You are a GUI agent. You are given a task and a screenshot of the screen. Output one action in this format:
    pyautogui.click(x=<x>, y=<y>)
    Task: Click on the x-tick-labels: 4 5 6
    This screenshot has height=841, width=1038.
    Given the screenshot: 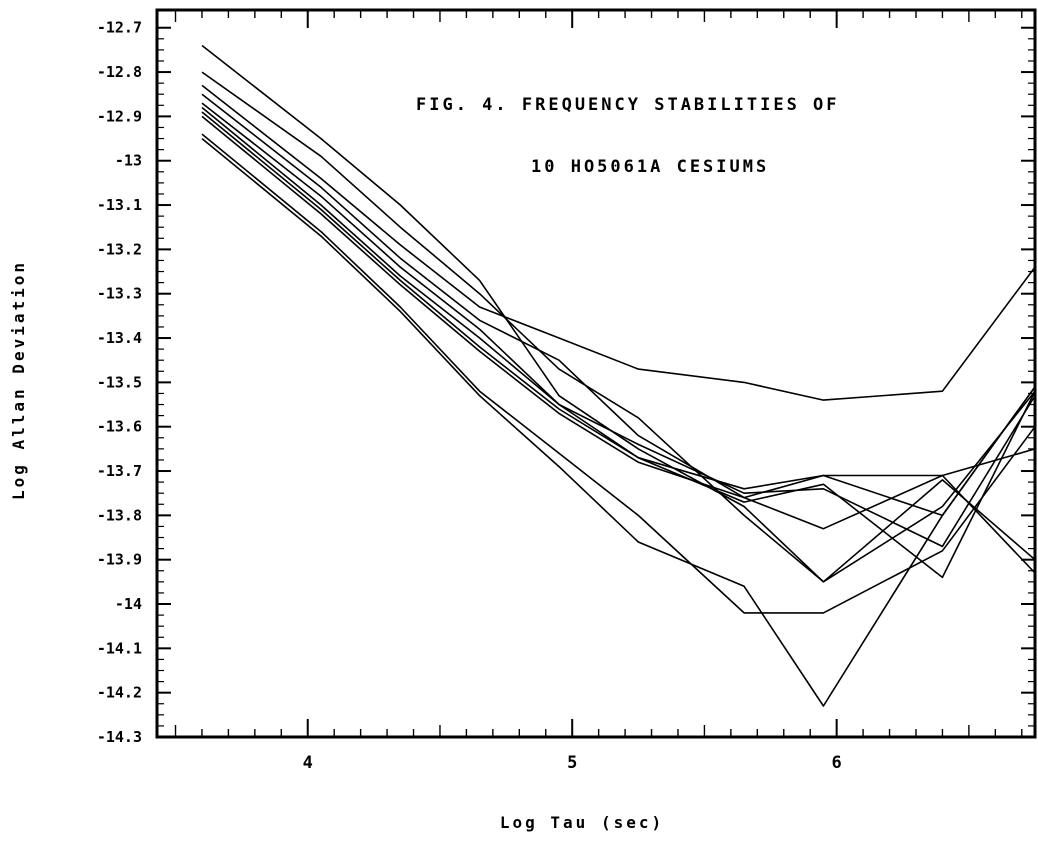 What is the action you would take?
    pyautogui.click(x=572, y=763)
    